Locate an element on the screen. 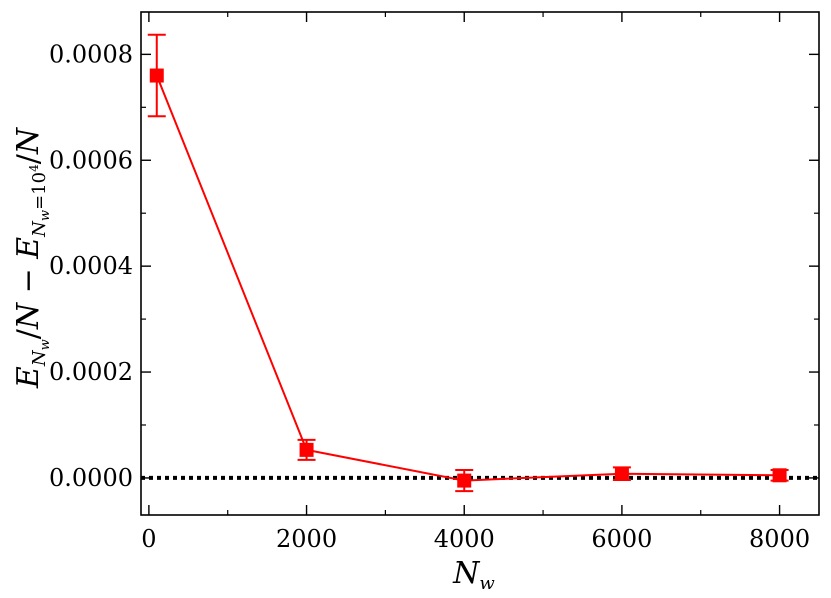 The width and height of the screenshot is (831, 598). y-tick-label: 0.0002 is located at coordinates (91, 372).